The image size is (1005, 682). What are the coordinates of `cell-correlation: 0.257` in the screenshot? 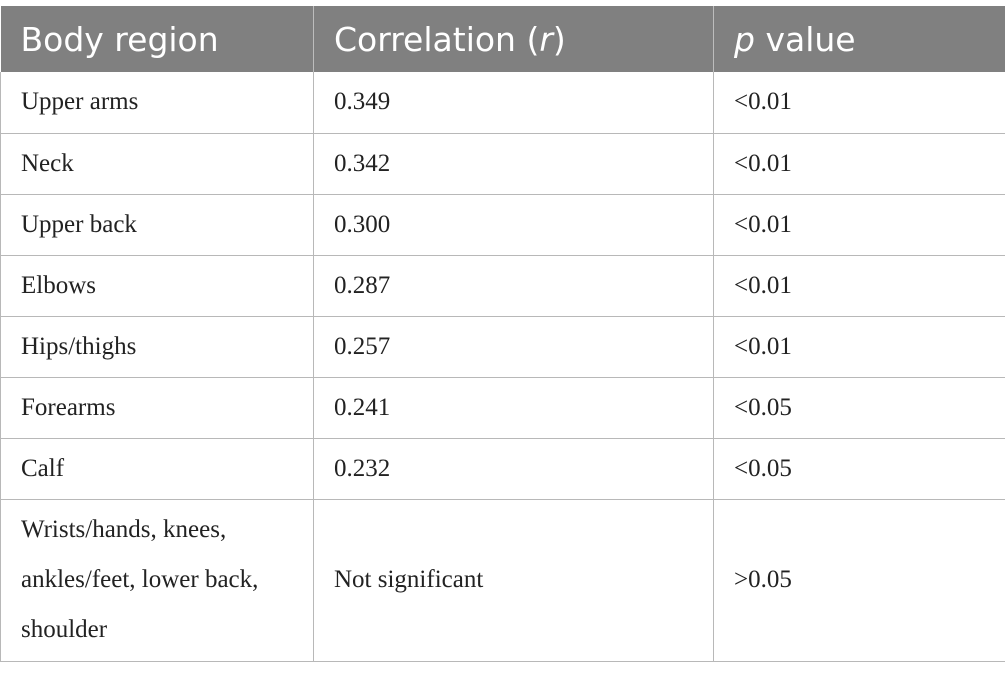 It's located at (513, 347).